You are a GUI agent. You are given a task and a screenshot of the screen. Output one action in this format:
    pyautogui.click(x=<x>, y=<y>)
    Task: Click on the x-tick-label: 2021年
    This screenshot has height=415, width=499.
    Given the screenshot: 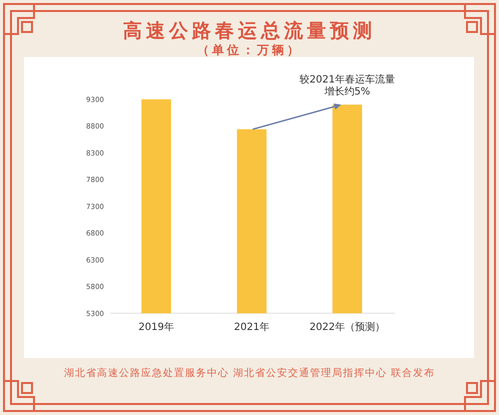 What is the action you would take?
    pyautogui.click(x=252, y=327)
    